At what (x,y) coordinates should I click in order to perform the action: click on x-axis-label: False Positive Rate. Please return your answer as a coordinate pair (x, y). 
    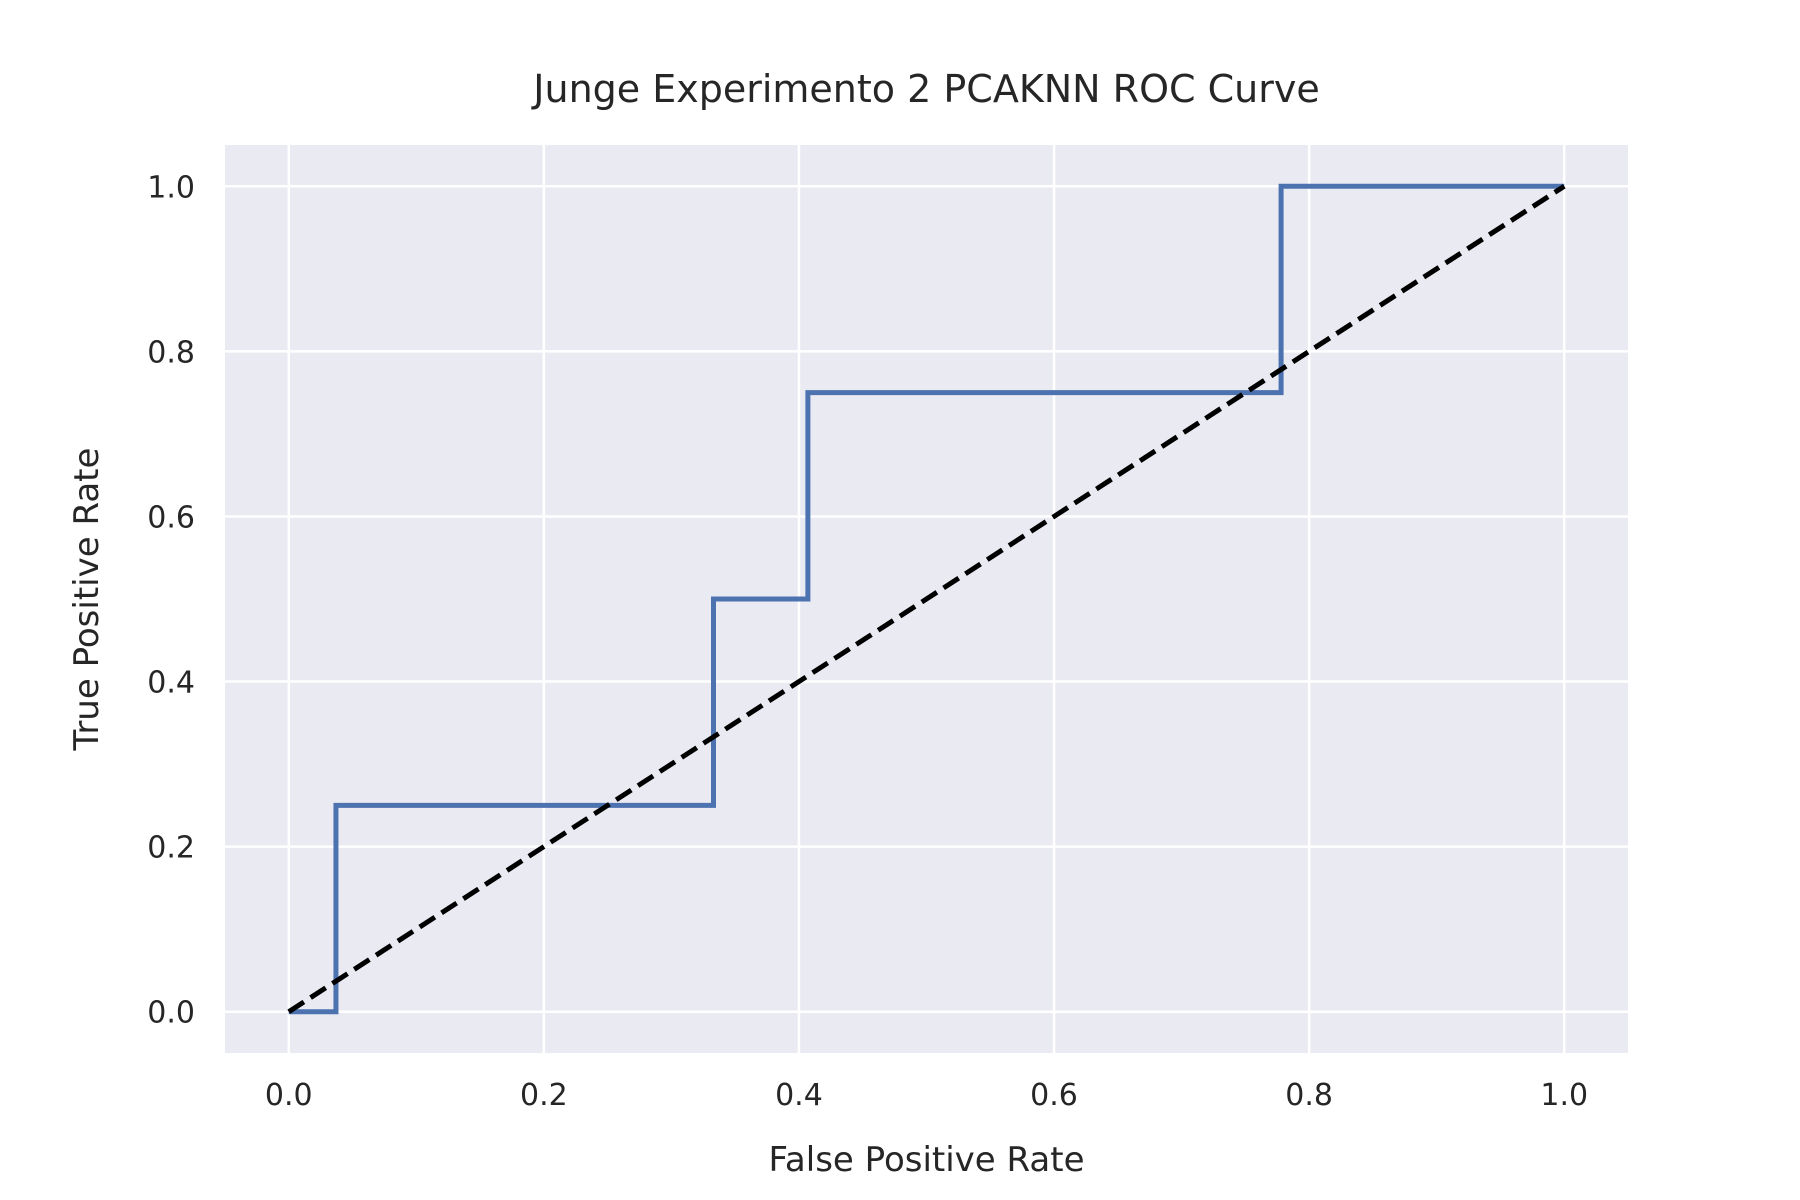
    Looking at the image, I should click on (927, 1160).